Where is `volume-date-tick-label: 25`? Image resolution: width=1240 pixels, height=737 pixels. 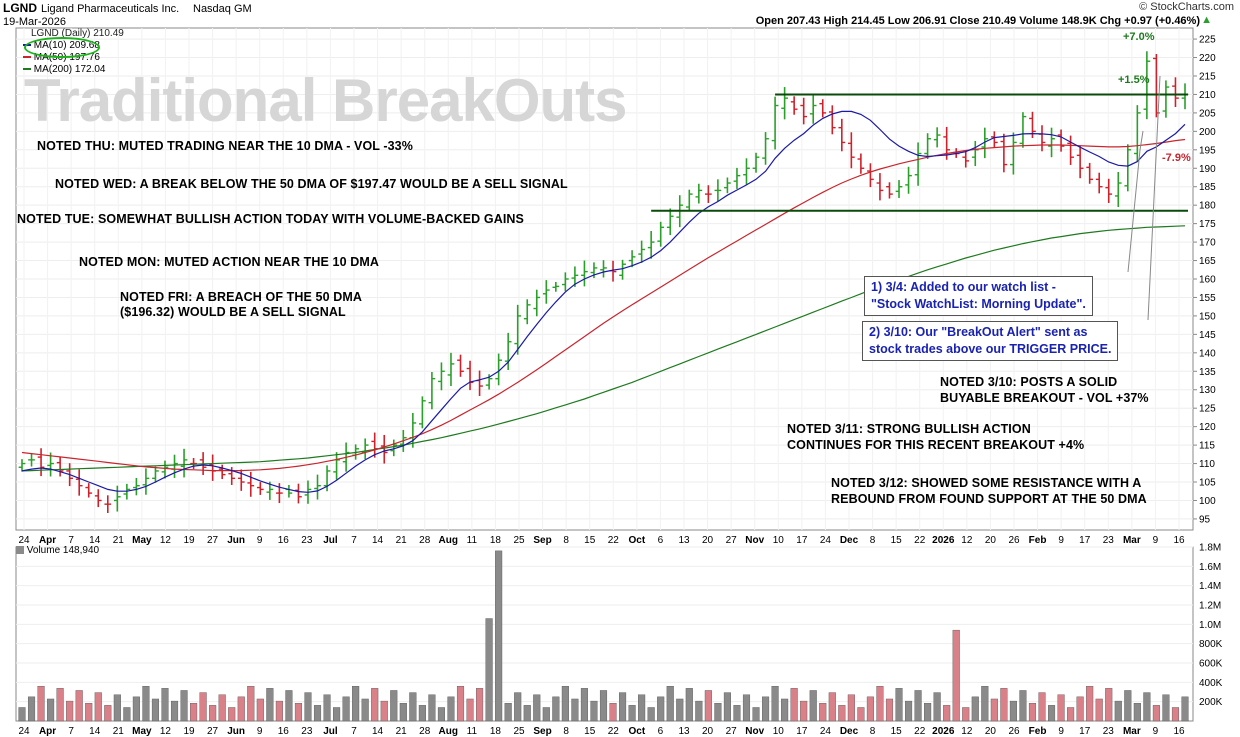
volume-date-tick-label: 25 is located at coordinates (519, 731).